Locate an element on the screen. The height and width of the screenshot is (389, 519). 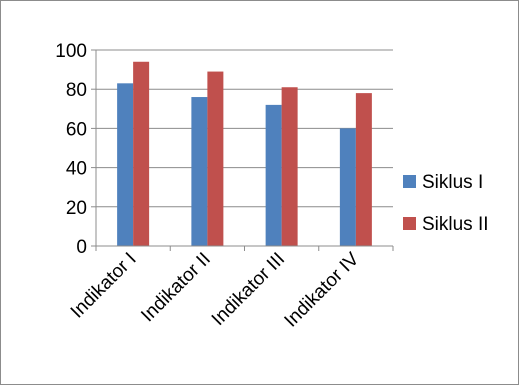
y-tick-label: 80 is located at coordinates (76, 90).